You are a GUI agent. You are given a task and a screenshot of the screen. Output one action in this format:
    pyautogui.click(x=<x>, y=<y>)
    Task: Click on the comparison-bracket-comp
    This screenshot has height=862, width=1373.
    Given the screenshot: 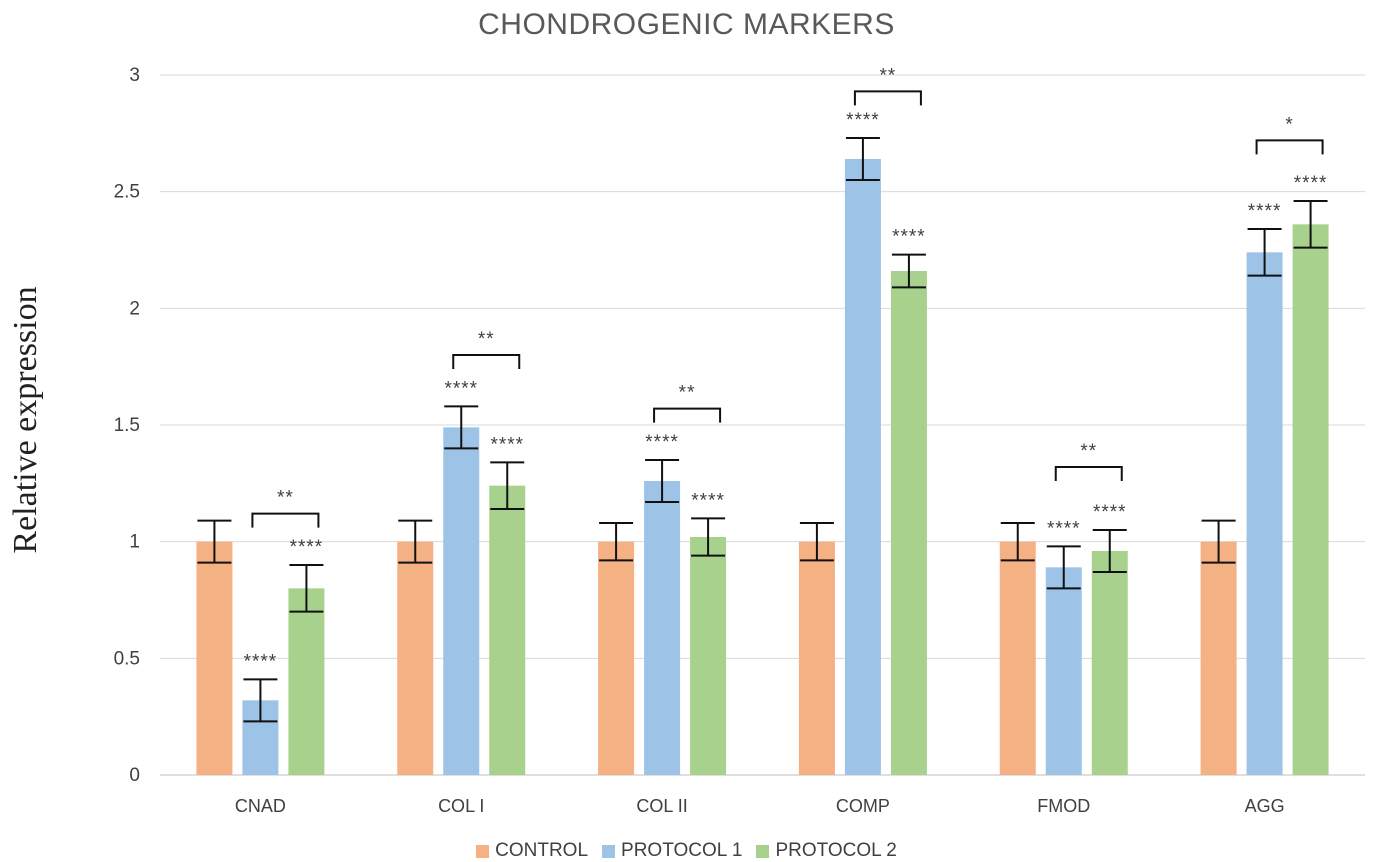 What is the action you would take?
    pyautogui.click(x=887, y=98)
    